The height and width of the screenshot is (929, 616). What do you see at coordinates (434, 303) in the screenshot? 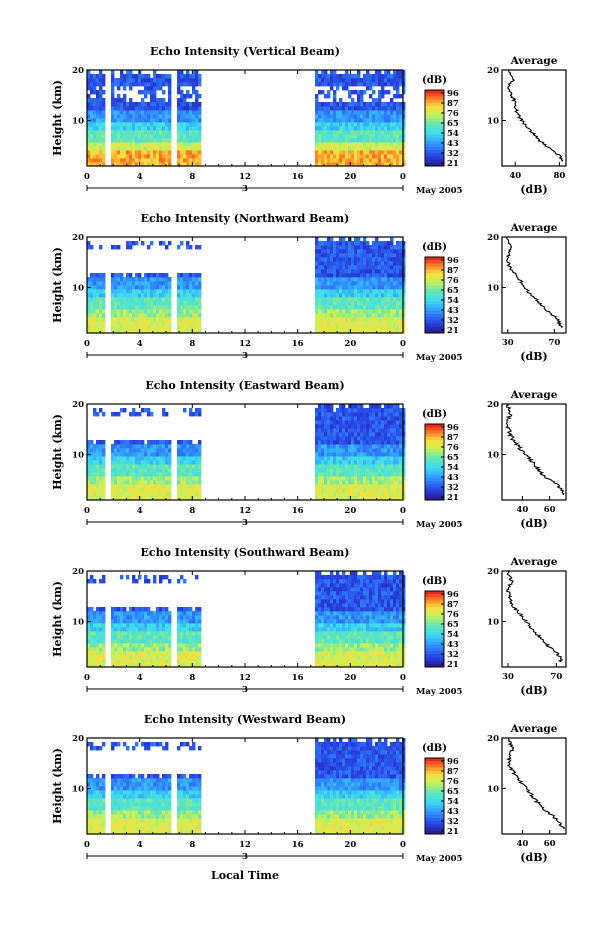
I see `colorbar-swatch` at bounding box center [434, 303].